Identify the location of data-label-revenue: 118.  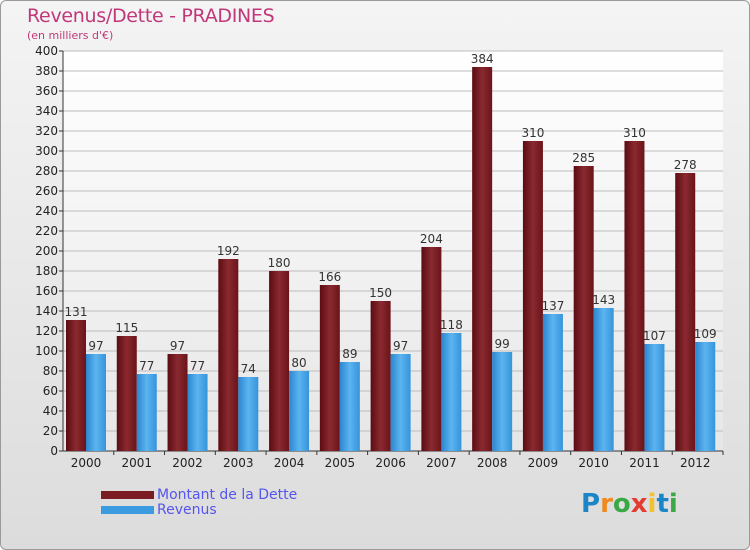
(451, 325).